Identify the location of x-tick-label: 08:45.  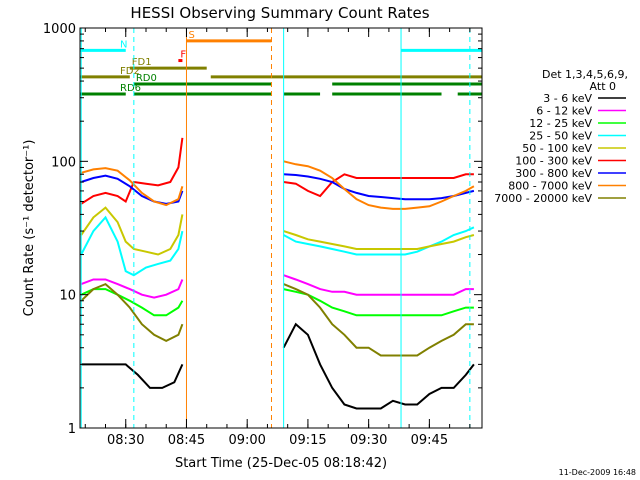
(186, 440).